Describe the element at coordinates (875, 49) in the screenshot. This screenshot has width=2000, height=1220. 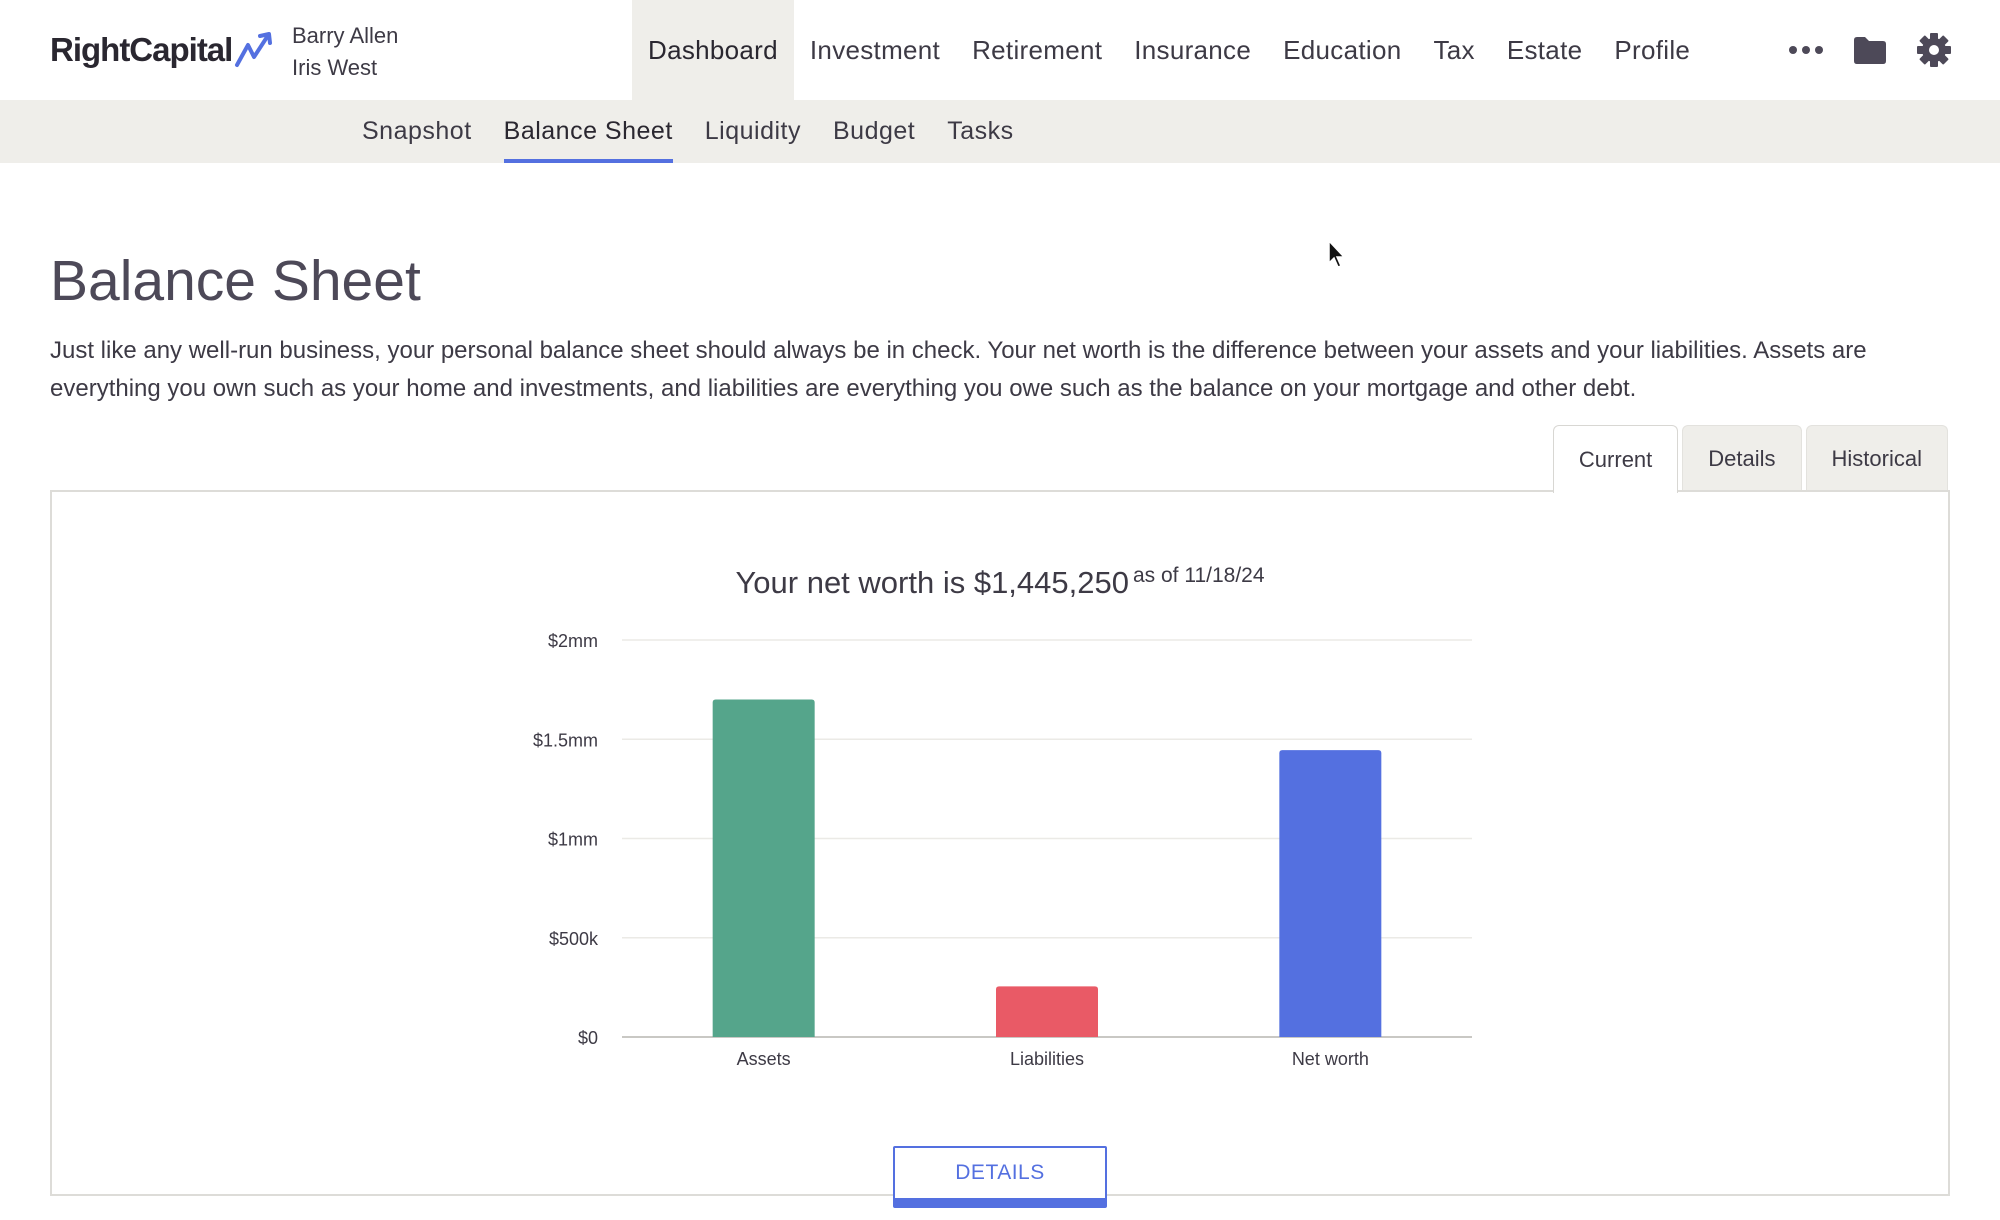
I see `nav-investment: Investment` at that location.